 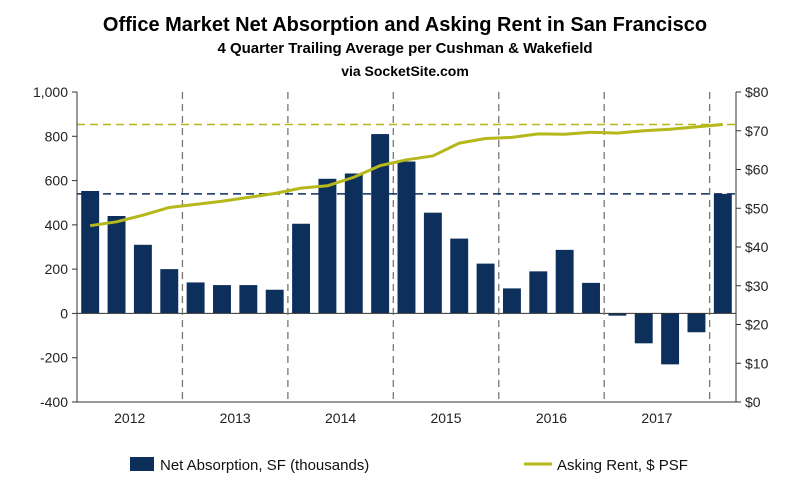 What do you see at coordinates (50, 92) in the screenshot?
I see `left-tick-label-7: 1,000` at bounding box center [50, 92].